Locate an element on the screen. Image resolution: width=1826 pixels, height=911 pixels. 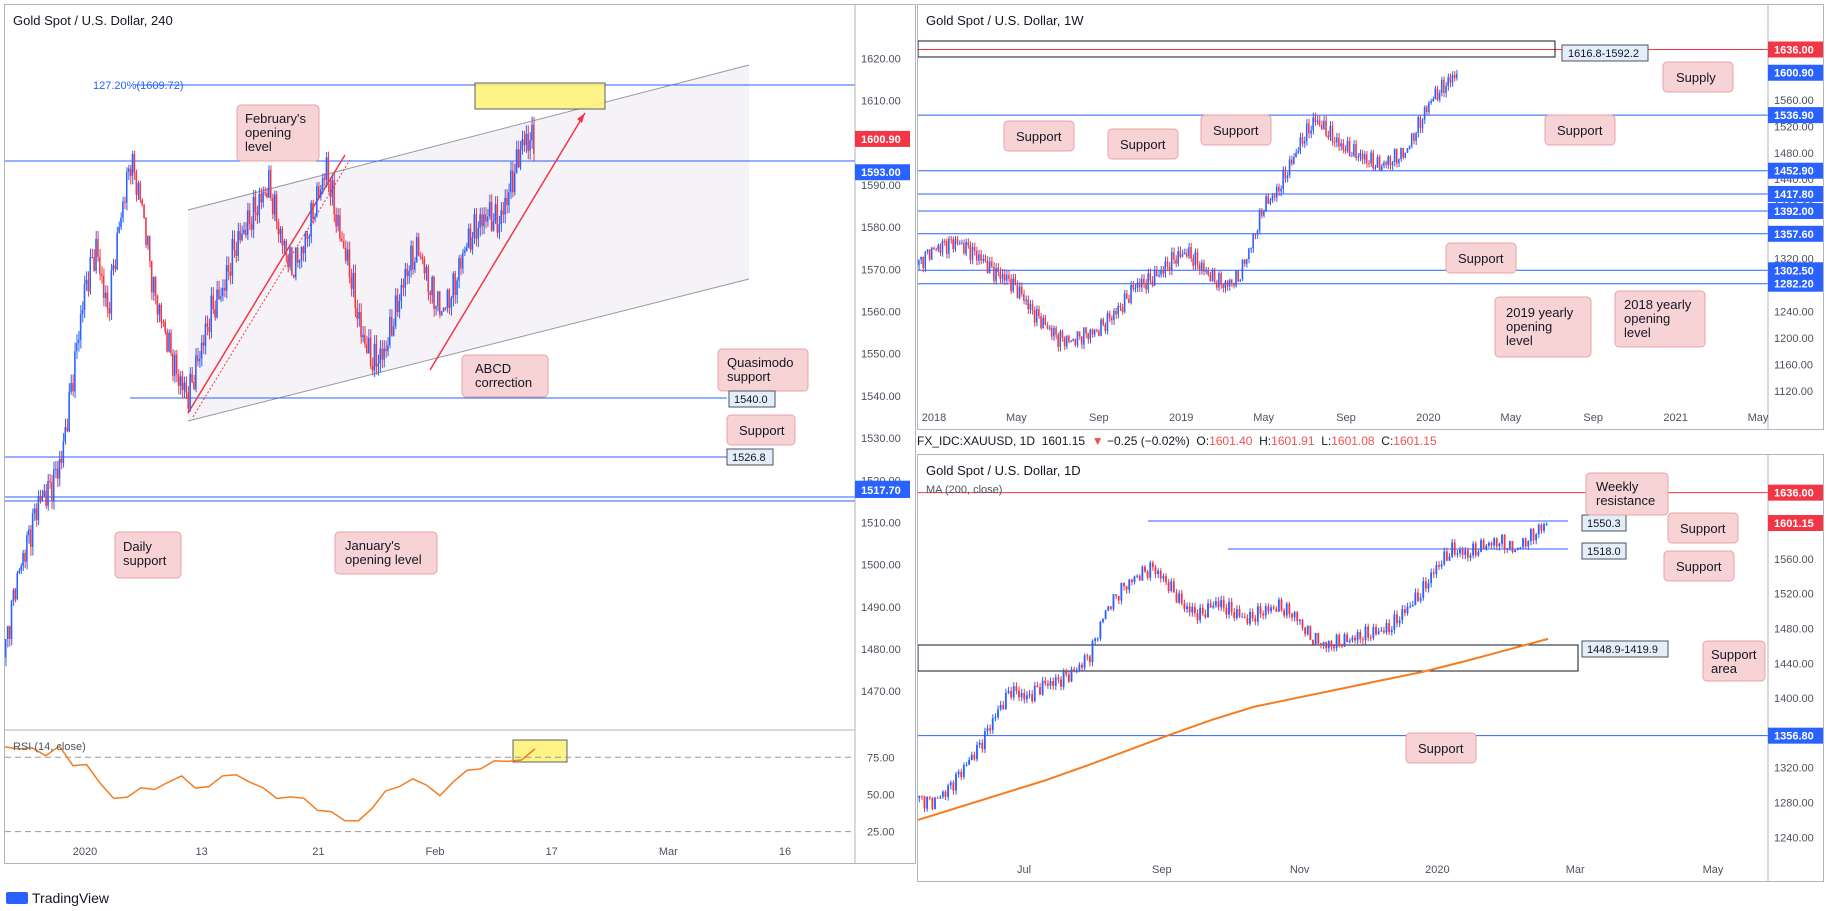
time-tick: 2021 is located at coordinates (1675, 418).